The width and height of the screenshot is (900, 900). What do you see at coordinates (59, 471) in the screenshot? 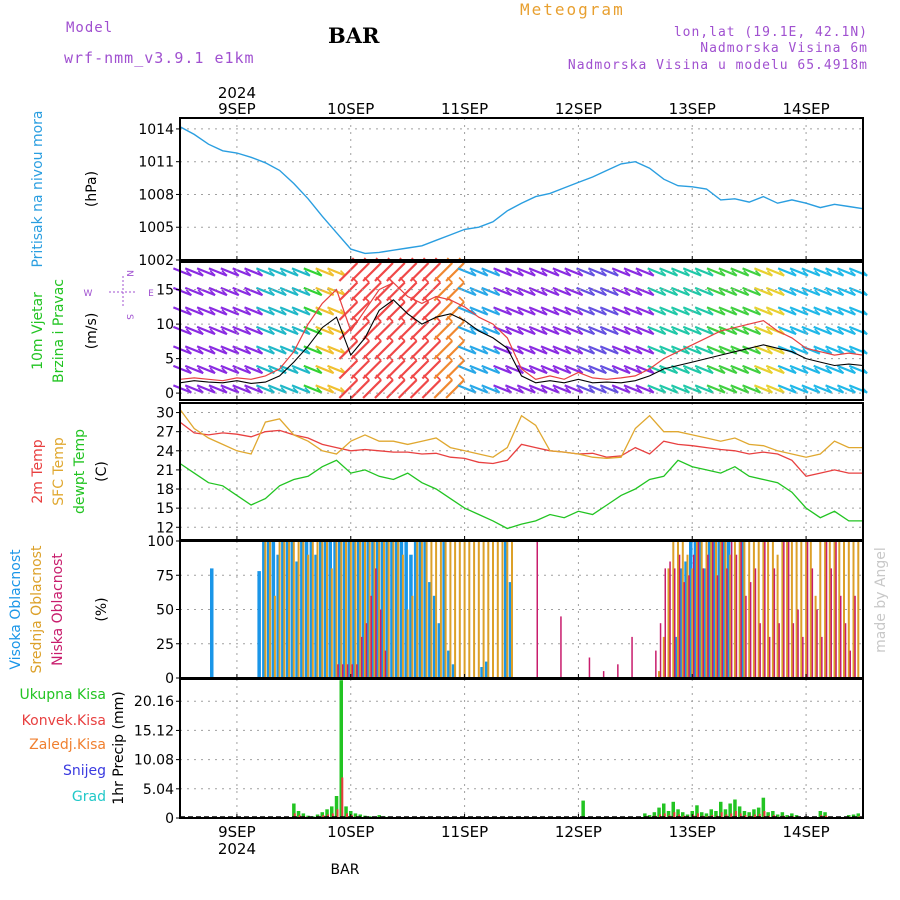
I see `side-label: SFC Temp` at bounding box center [59, 471].